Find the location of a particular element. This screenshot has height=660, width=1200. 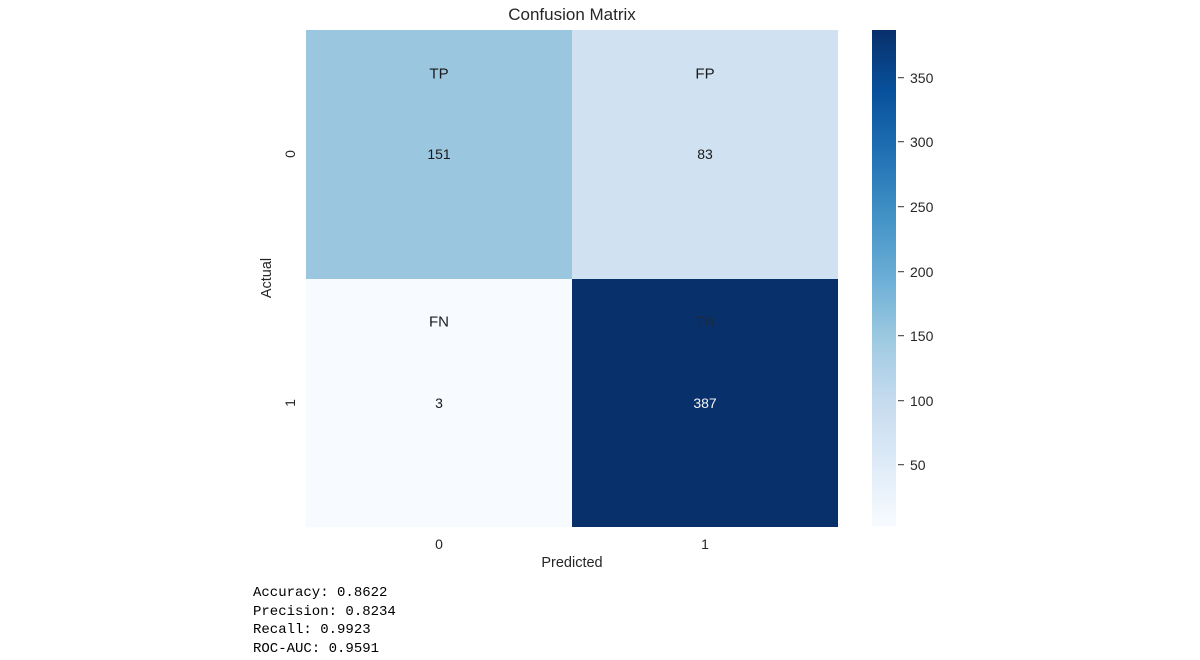

x-tick-label-1: 1 is located at coordinates (705, 544).